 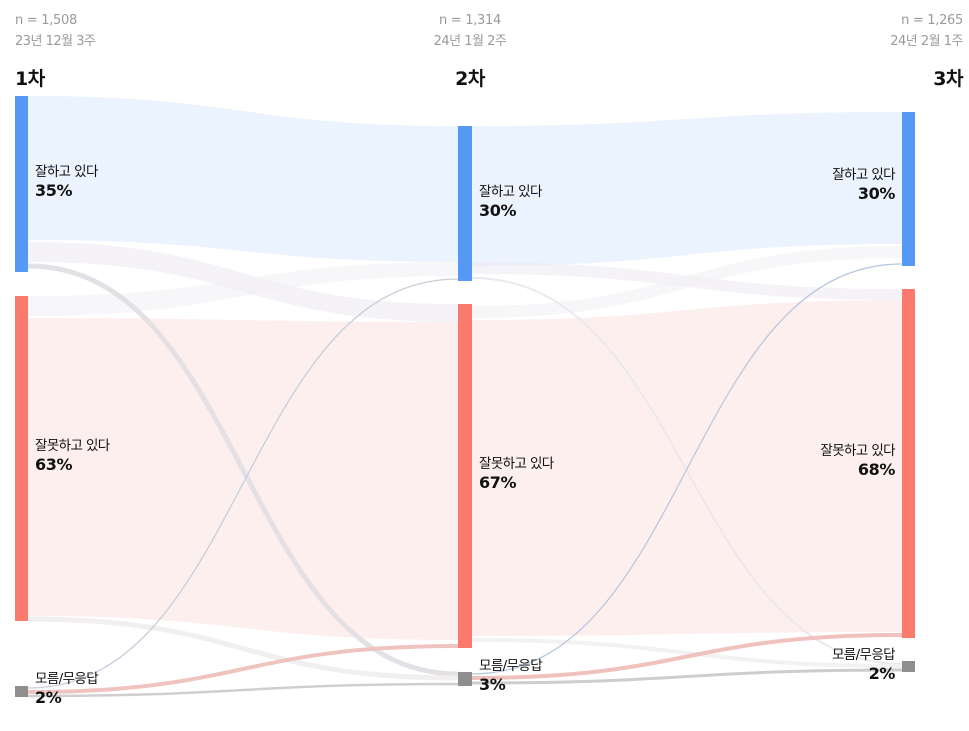 What do you see at coordinates (932, 20) in the screenshot?
I see `sample-size-3: n = 1,265` at bounding box center [932, 20].